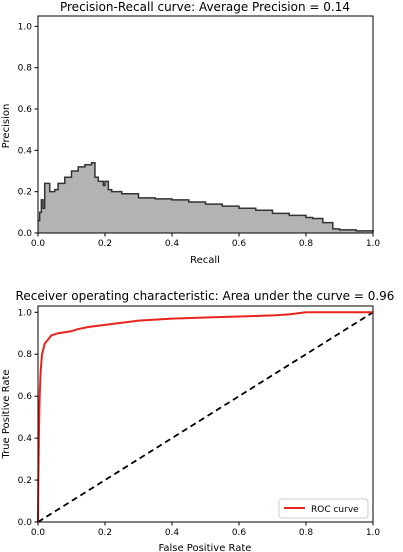  What do you see at coordinates (25, 110) in the screenshot?
I see `pr-y-tick-label: 0.6` at bounding box center [25, 110].